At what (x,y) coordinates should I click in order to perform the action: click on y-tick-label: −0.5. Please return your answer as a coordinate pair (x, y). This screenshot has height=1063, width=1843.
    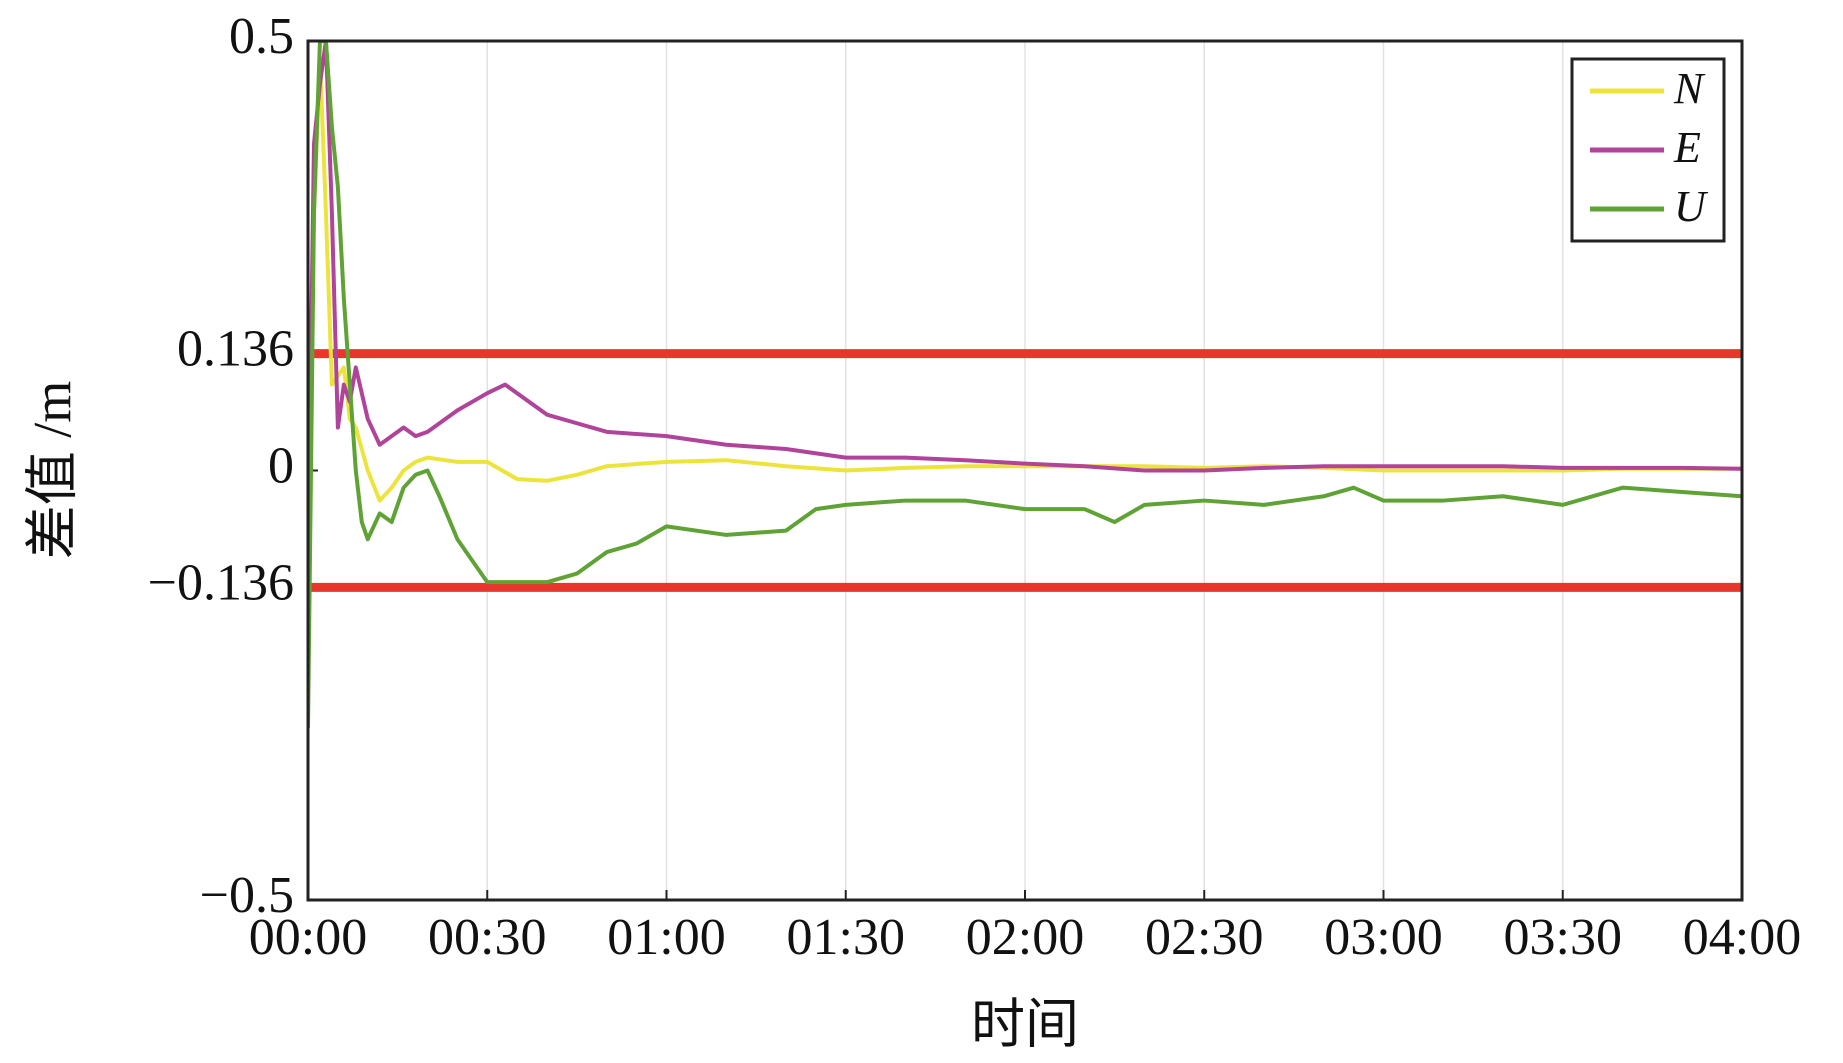
    Looking at the image, I should click on (247, 895).